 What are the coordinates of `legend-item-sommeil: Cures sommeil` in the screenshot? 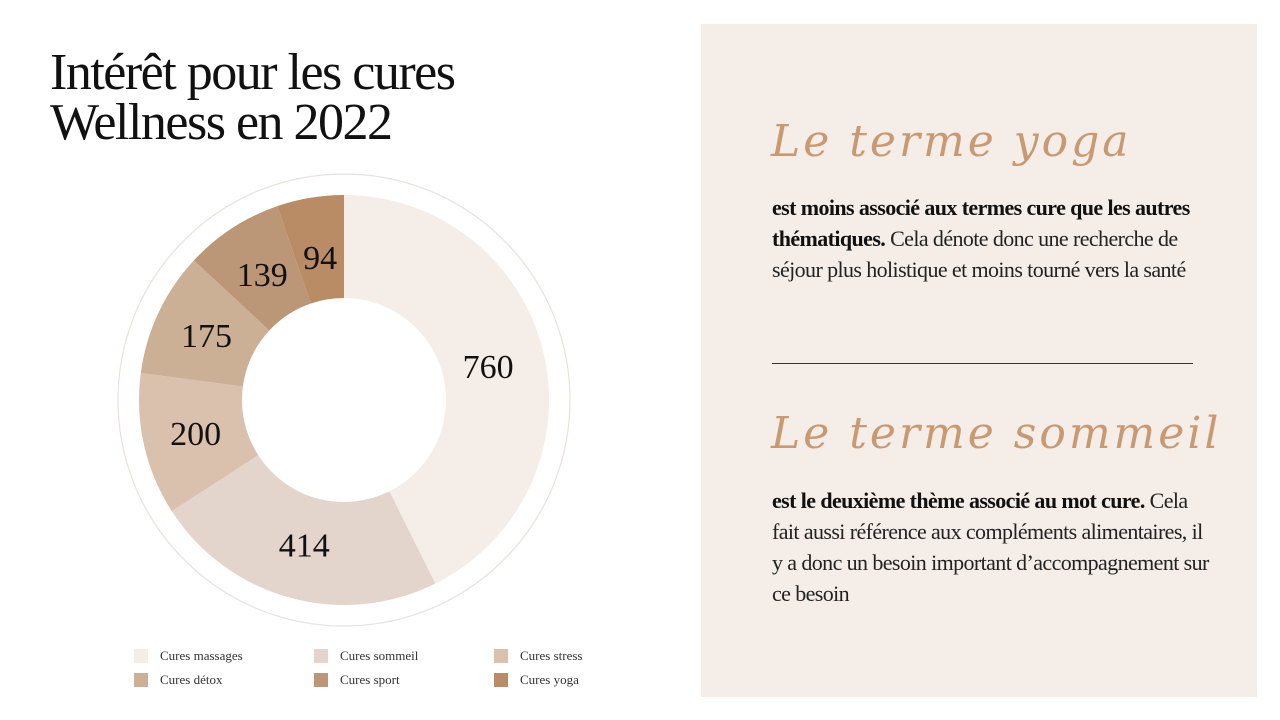 It's located at (404, 656).